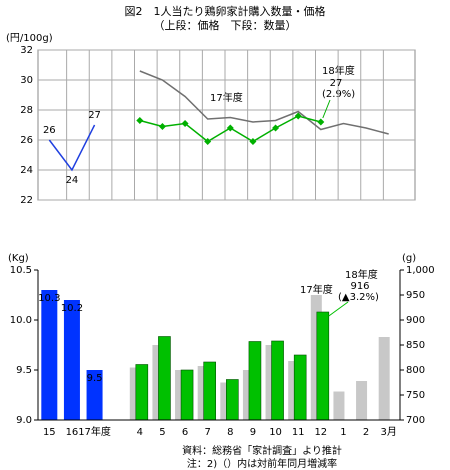  Describe the element at coordinates (389, 432) in the screenshot. I see `x-tick-label: 3月` at that location.